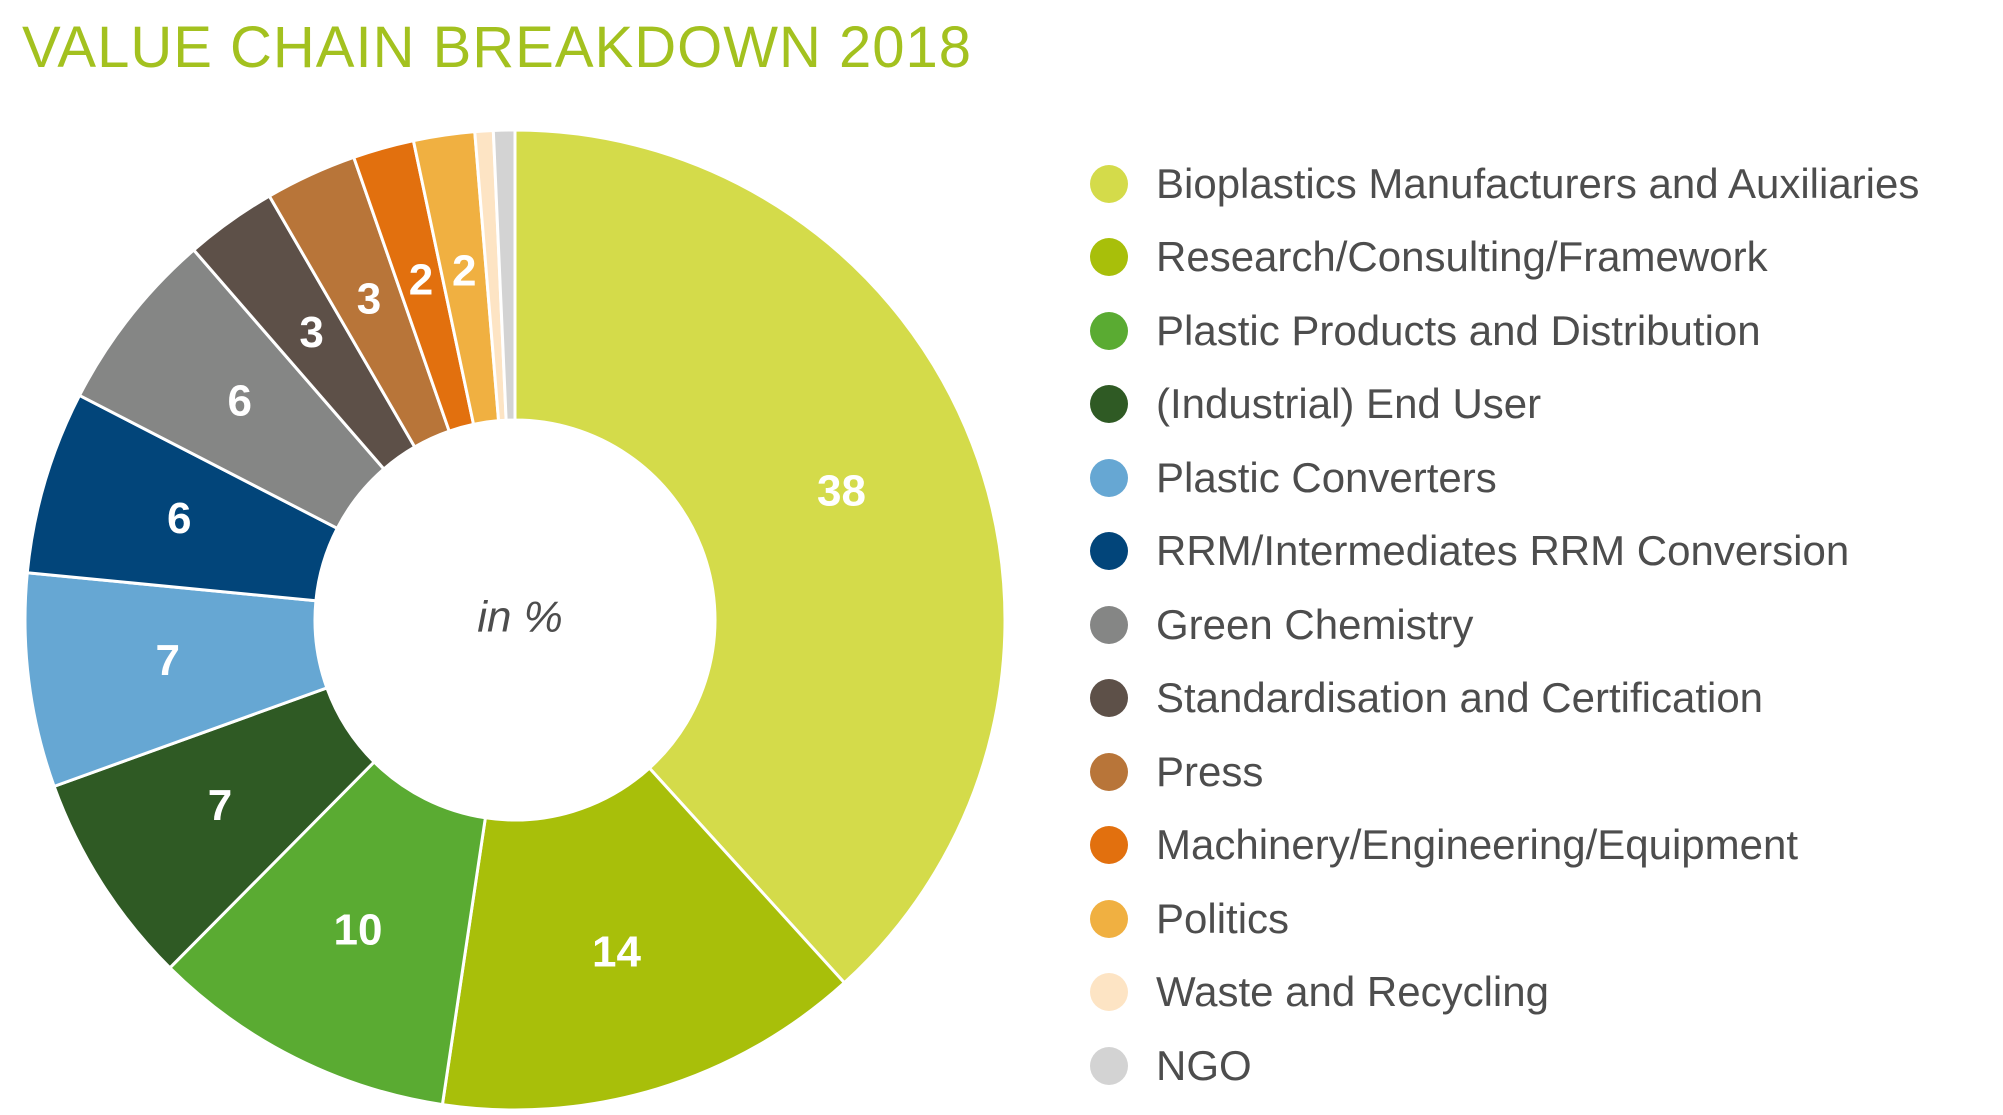 This screenshot has height=1115, width=2003. What do you see at coordinates (358, 929) in the screenshot?
I see `slice-value-label: 10` at bounding box center [358, 929].